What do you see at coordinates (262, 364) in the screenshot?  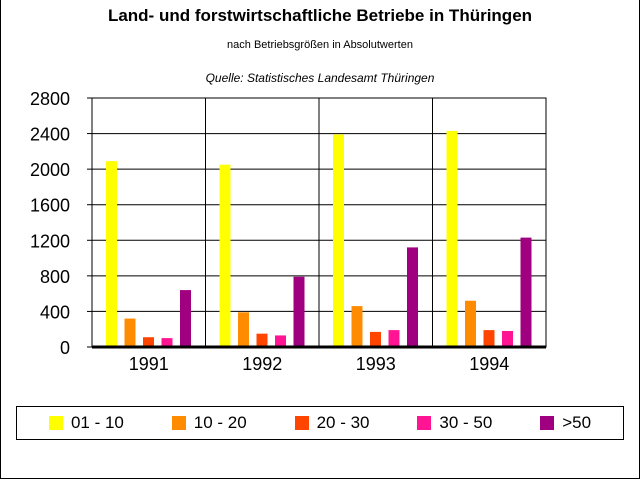 I see `x-tick-label: 1992` at bounding box center [262, 364].